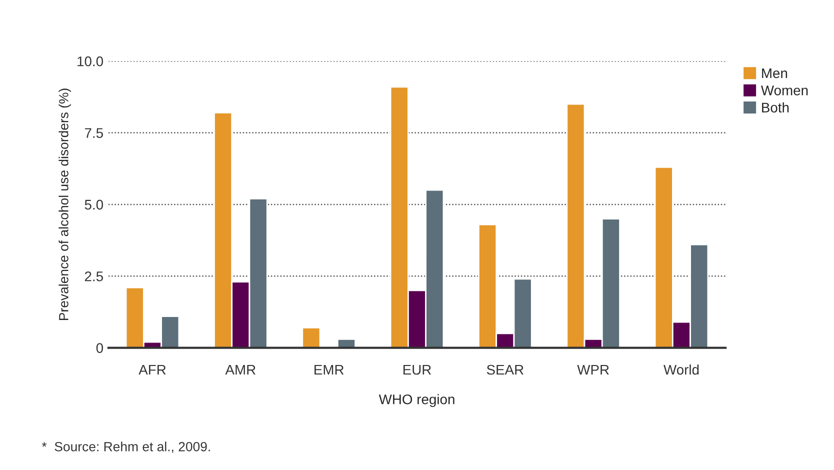 The image size is (834, 470). What do you see at coordinates (775, 73) in the screenshot?
I see `legend-label: Men` at bounding box center [775, 73].